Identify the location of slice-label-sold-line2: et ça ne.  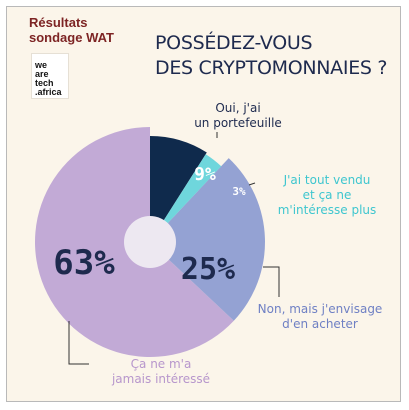
(327, 195).